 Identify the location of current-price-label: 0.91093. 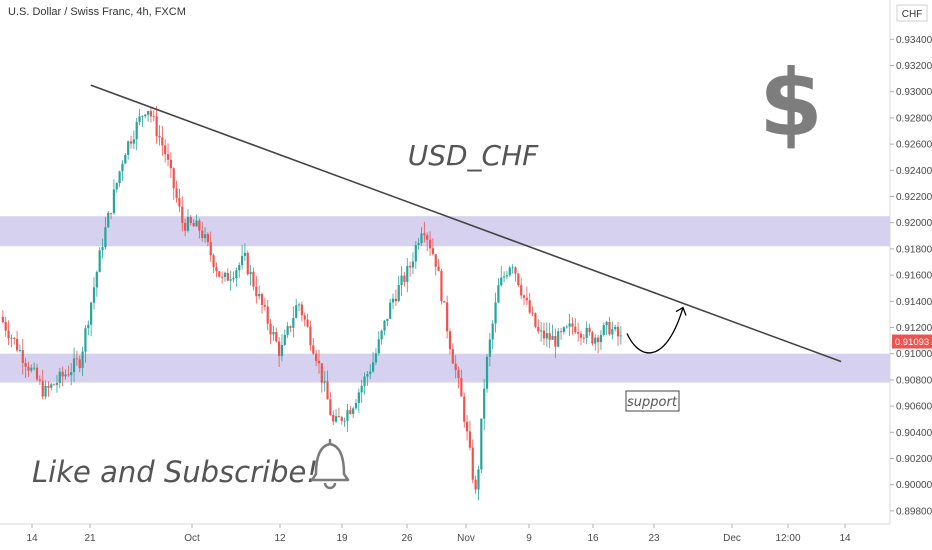
(912, 342).